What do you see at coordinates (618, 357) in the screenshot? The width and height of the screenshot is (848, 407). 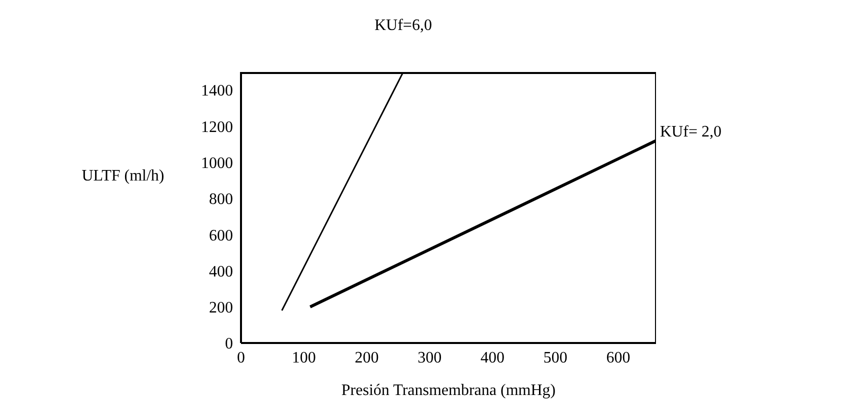 I see `x-tick-label: 600` at bounding box center [618, 357].